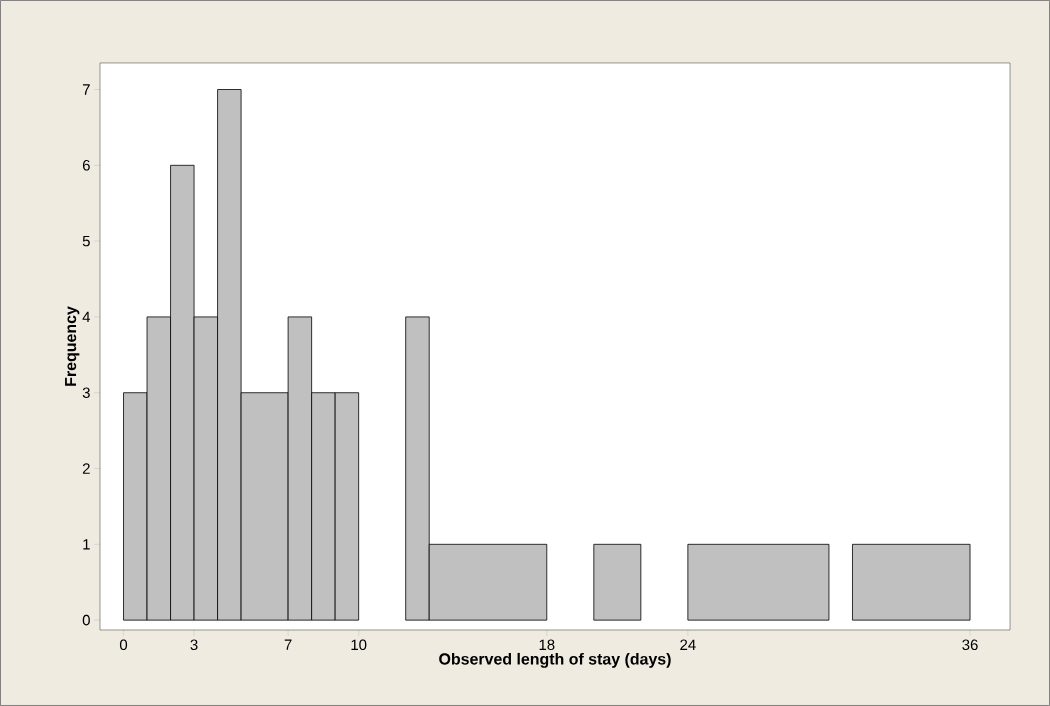 This screenshot has height=706, width=1050. I want to click on x-tick-label: 18, so click(547, 645).